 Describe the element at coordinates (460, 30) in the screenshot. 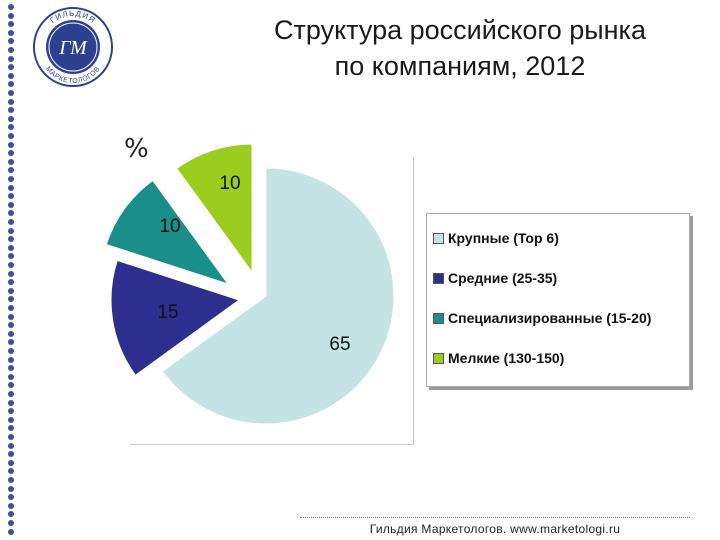

I see `title-line-1: Структура российского рынка` at that location.